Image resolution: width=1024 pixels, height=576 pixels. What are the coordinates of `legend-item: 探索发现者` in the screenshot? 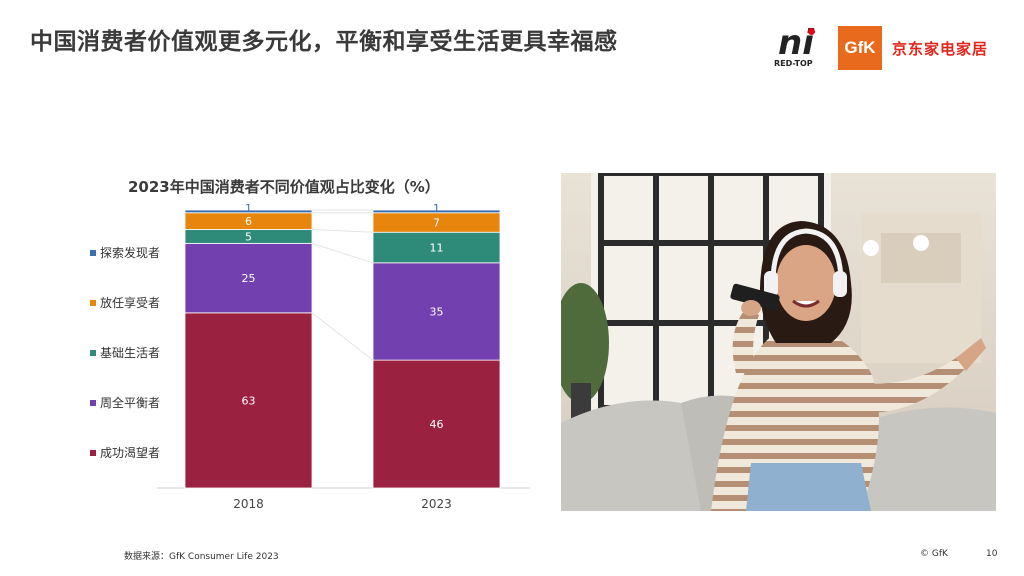 It's located at (125, 252).